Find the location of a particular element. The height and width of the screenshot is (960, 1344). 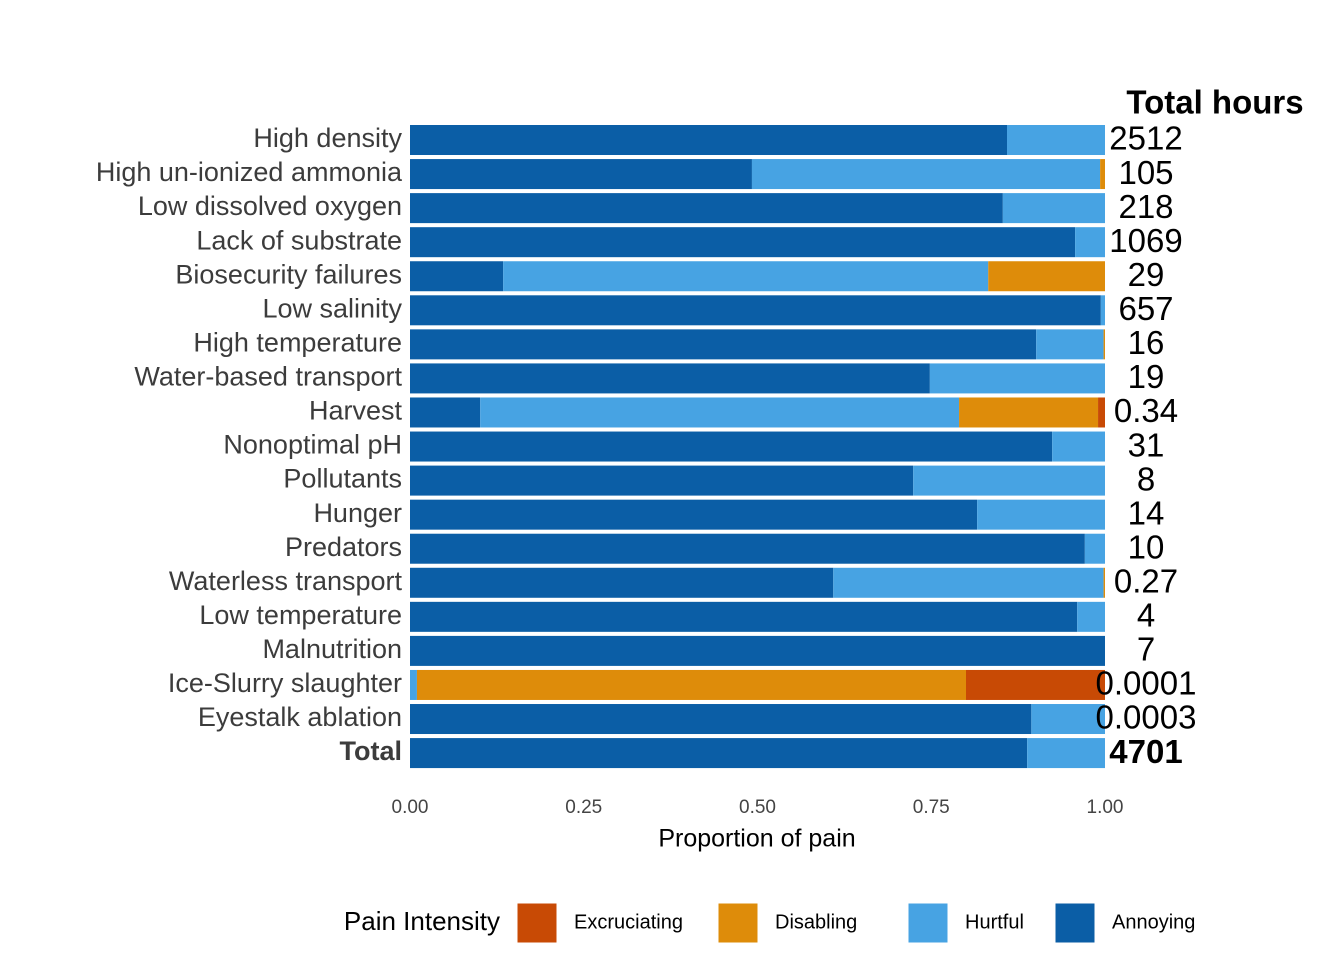

y-tick-label: Lack of substrate is located at coordinates (299, 240).